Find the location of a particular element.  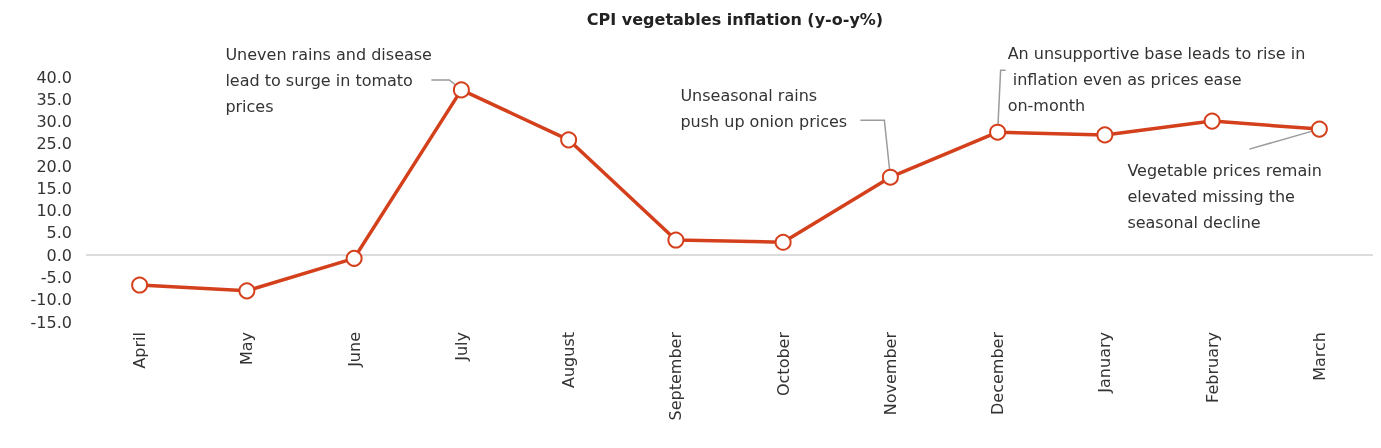

x-tick-label: October is located at coordinates (783, 364).